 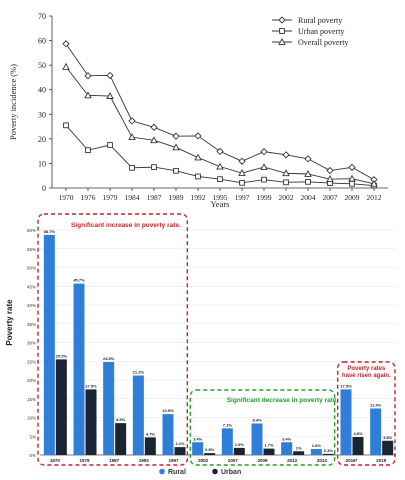 What do you see at coordinates (376, 405) in the screenshot?
I see `data-label: 12.4%` at bounding box center [376, 405].